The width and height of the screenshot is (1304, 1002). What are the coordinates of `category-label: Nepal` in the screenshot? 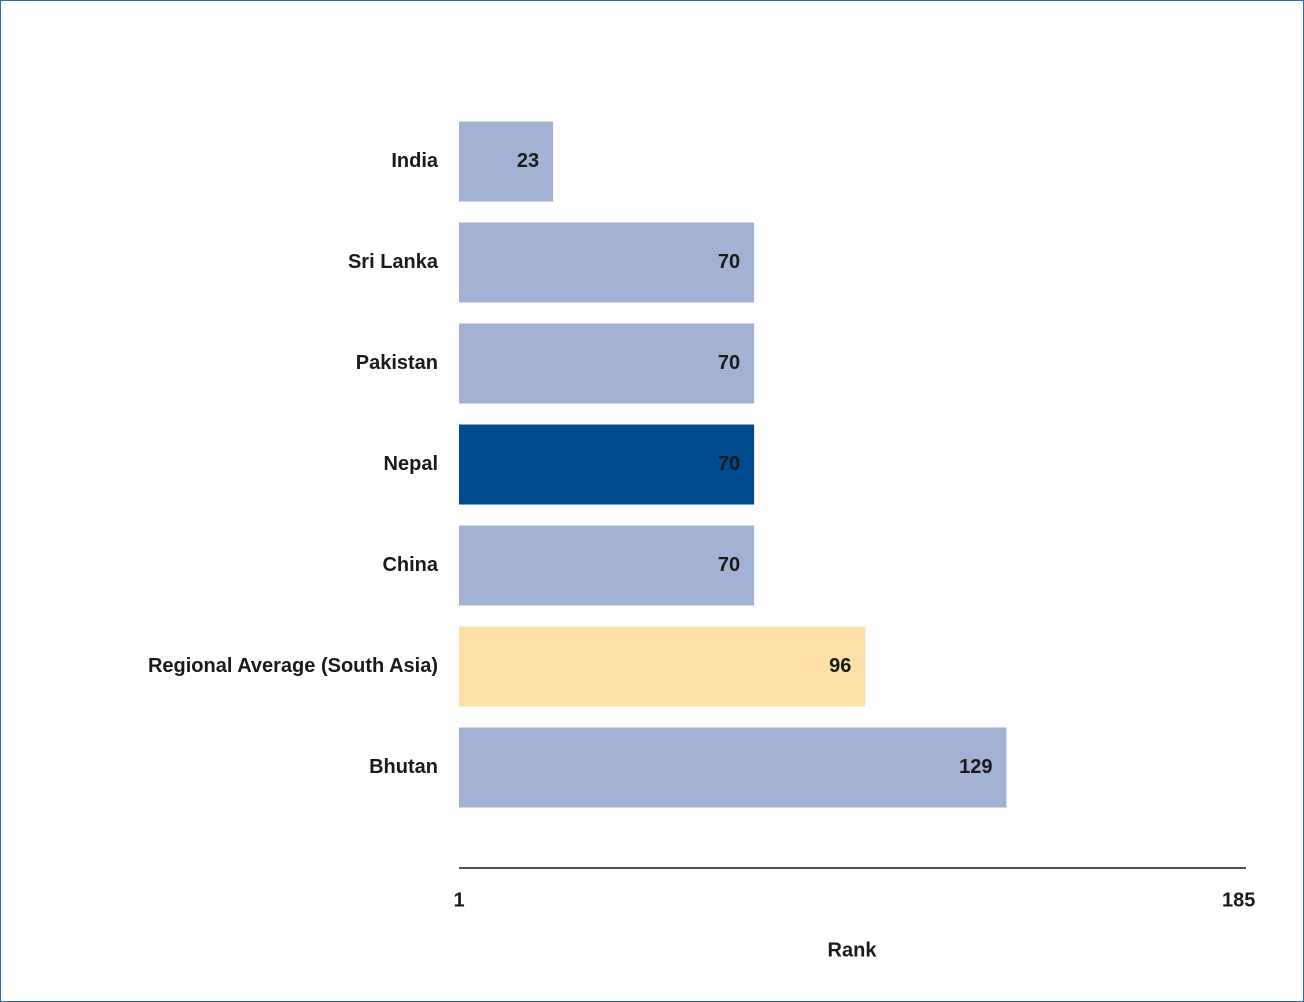 It's located at (411, 464).